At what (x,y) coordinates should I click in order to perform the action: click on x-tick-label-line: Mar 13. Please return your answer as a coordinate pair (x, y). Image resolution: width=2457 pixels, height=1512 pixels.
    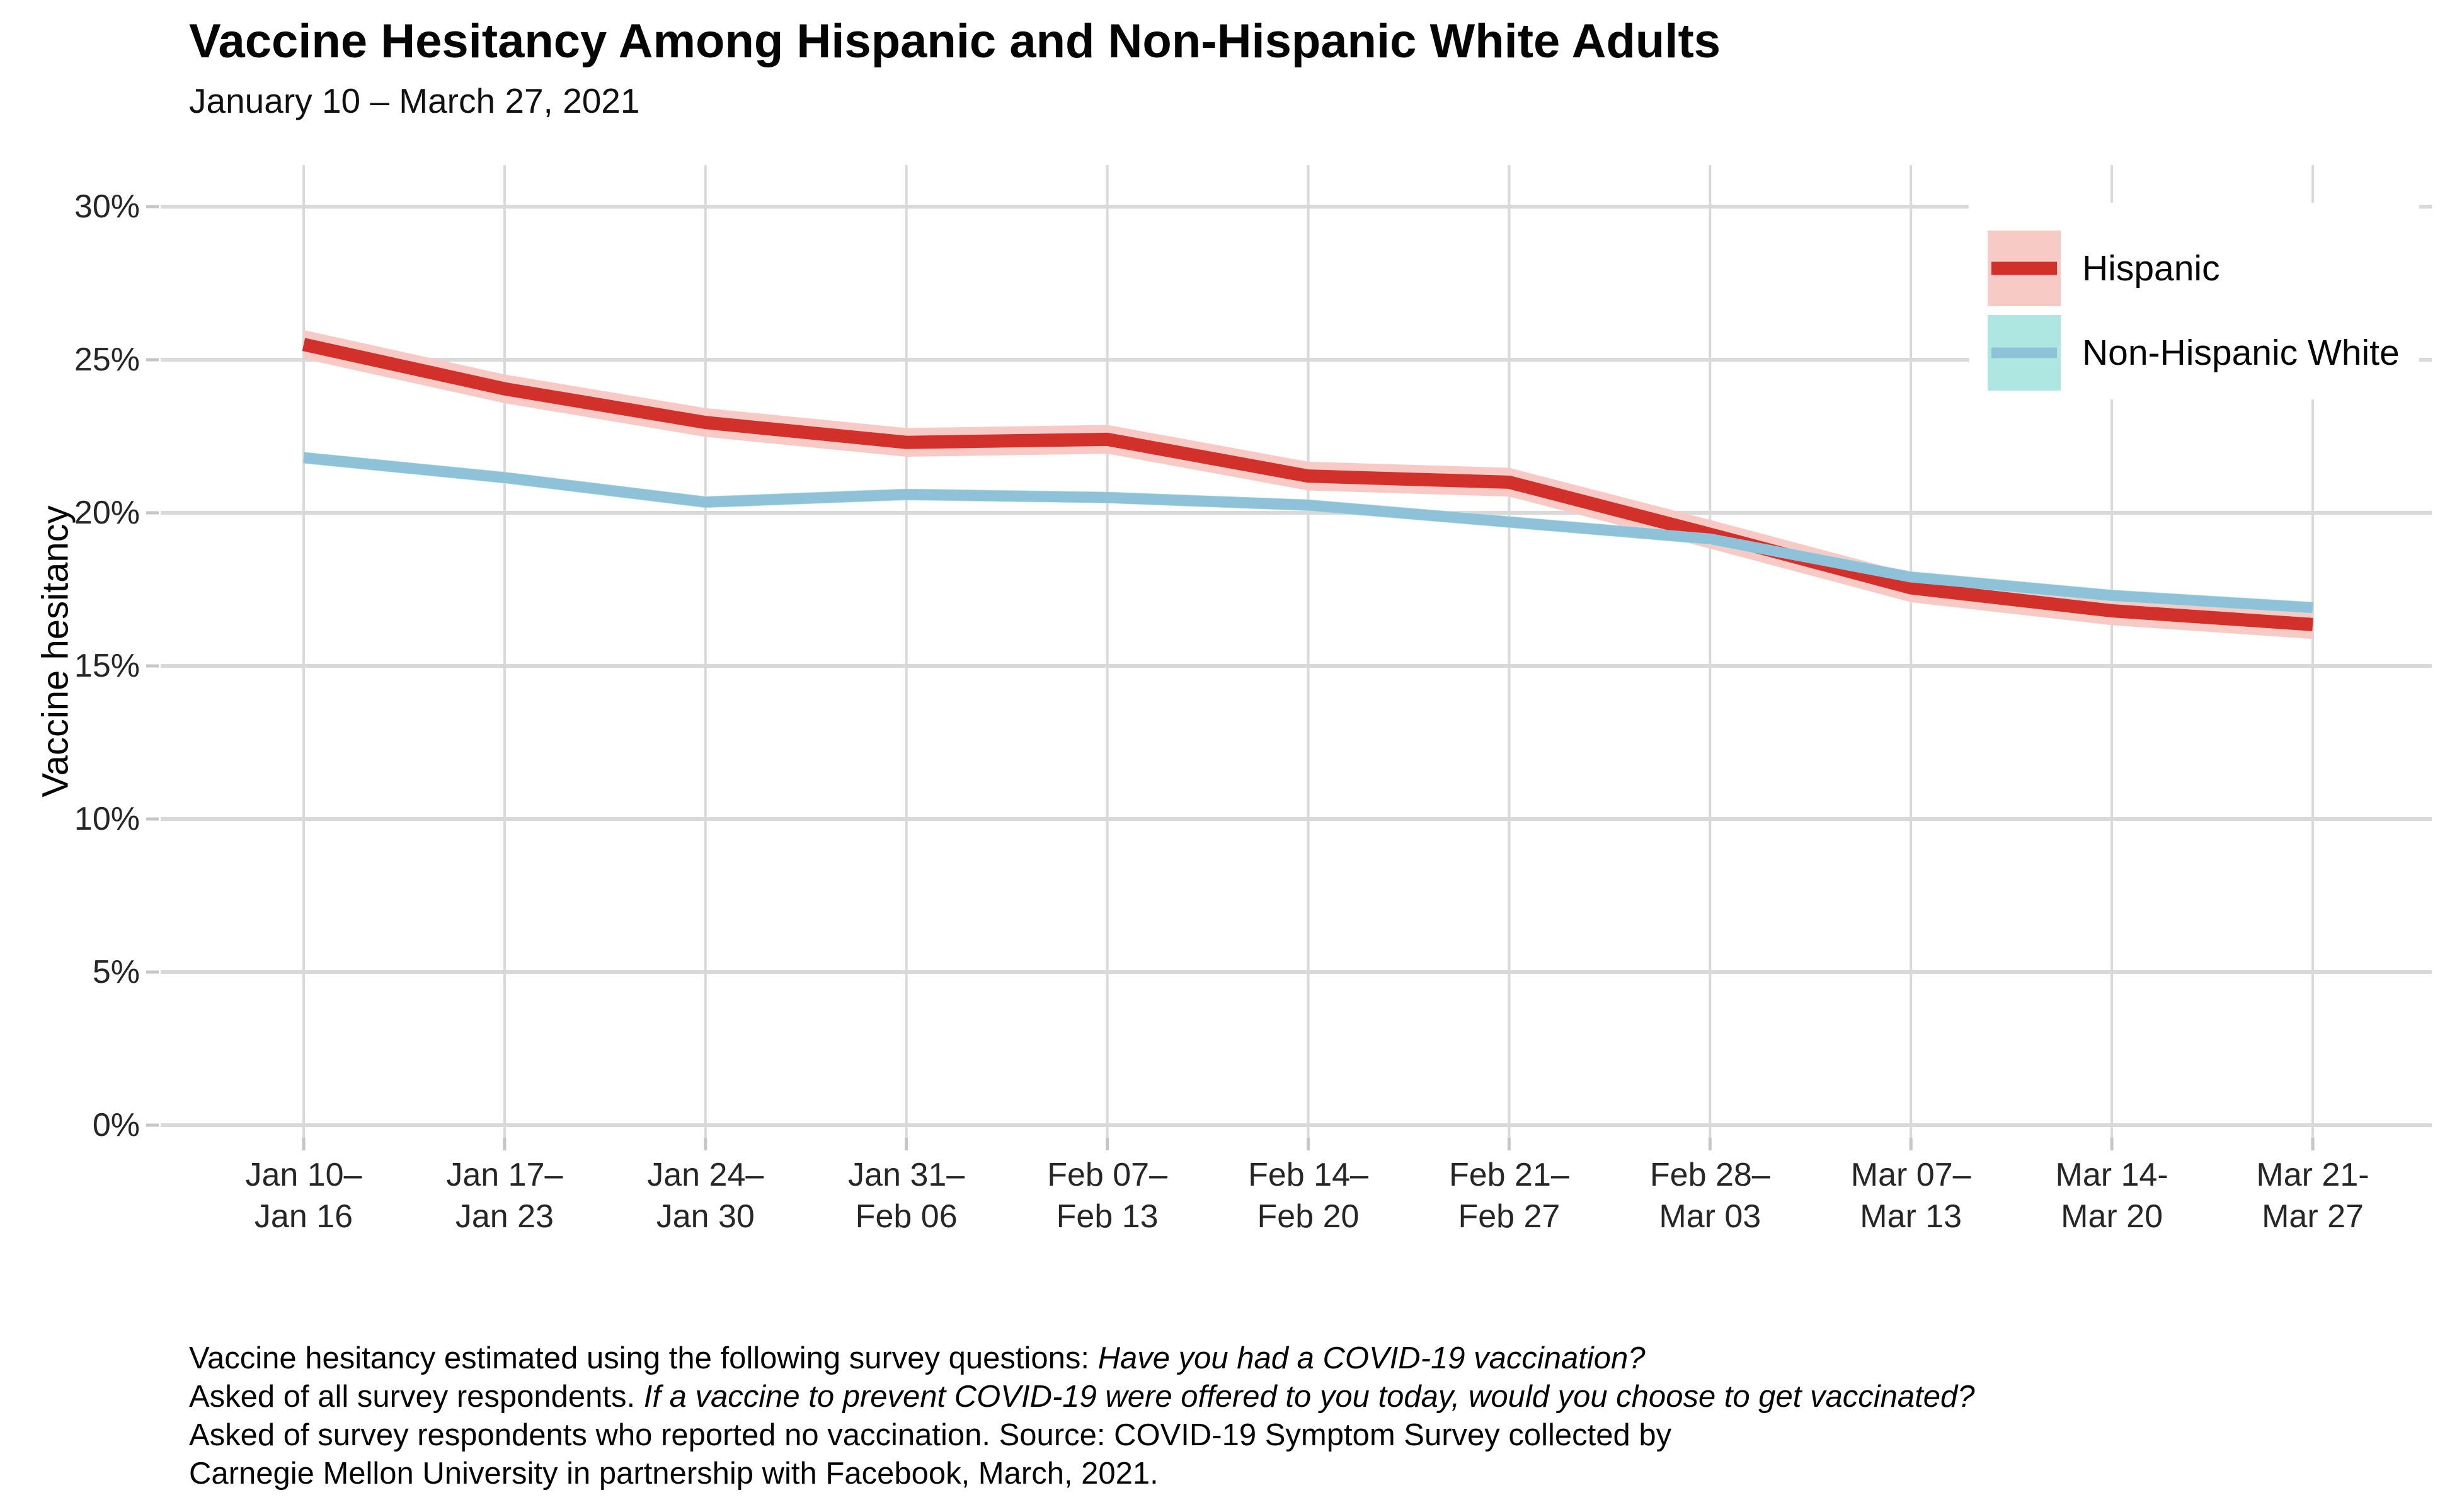
    Looking at the image, I should click on (1911, 1216).